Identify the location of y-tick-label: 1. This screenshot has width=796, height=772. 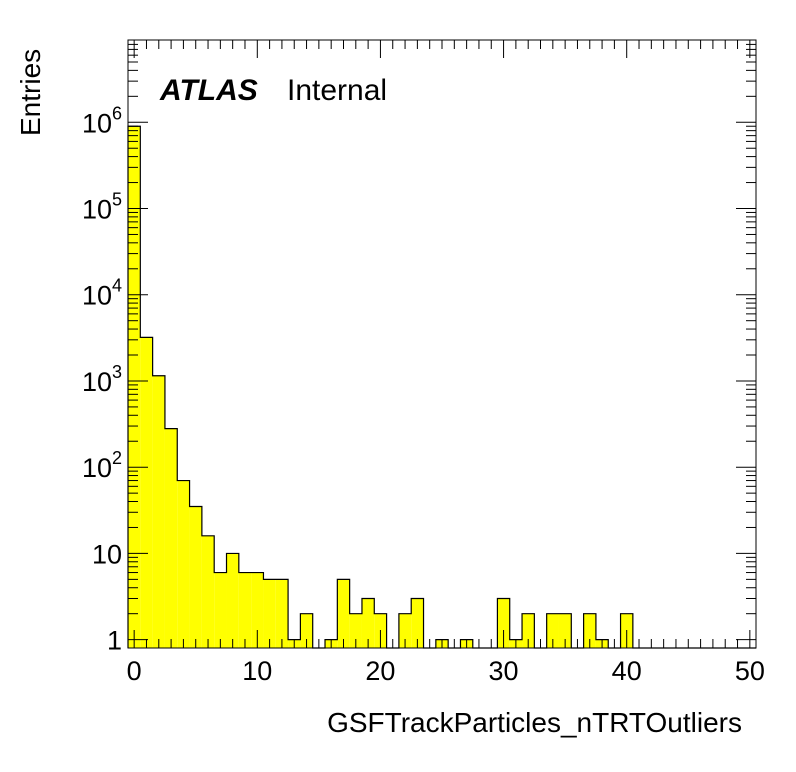
(114, 641).